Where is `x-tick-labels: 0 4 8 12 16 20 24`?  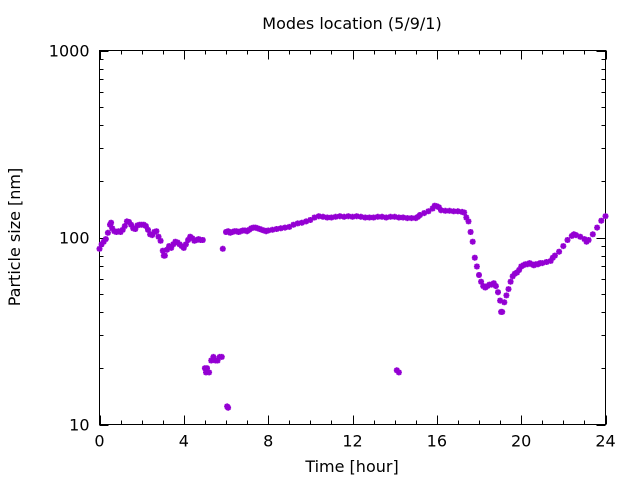 x-tick-labels: 0 4 8 12 16 20 24 is located at coordinates (354, 441).